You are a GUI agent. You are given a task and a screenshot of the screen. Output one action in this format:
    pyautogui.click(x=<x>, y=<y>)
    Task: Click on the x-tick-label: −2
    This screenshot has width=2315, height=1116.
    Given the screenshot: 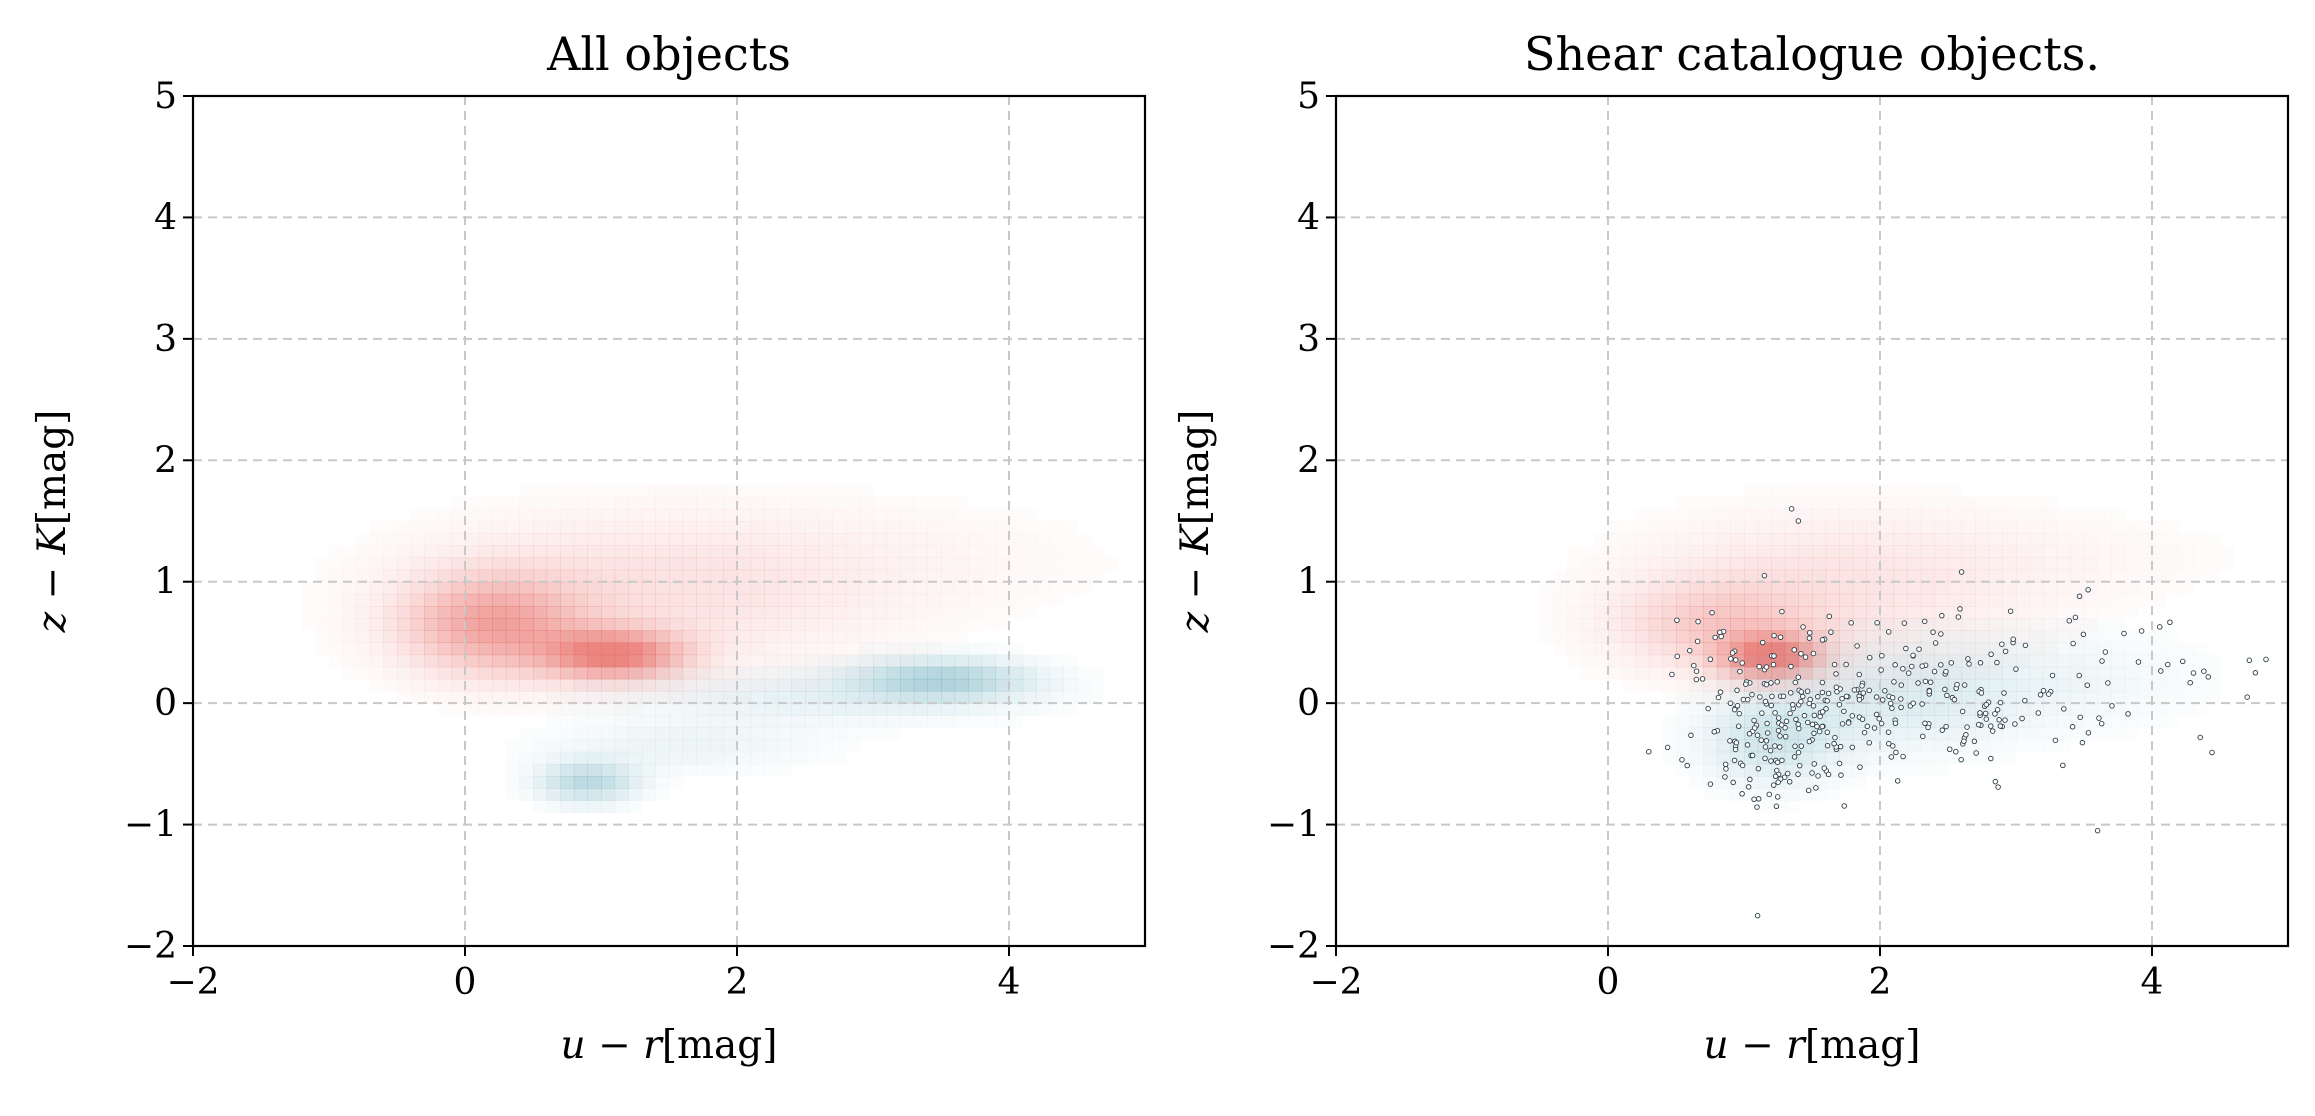 What is the action you would take?
    pyautogui.click(x=192, y=982)
    